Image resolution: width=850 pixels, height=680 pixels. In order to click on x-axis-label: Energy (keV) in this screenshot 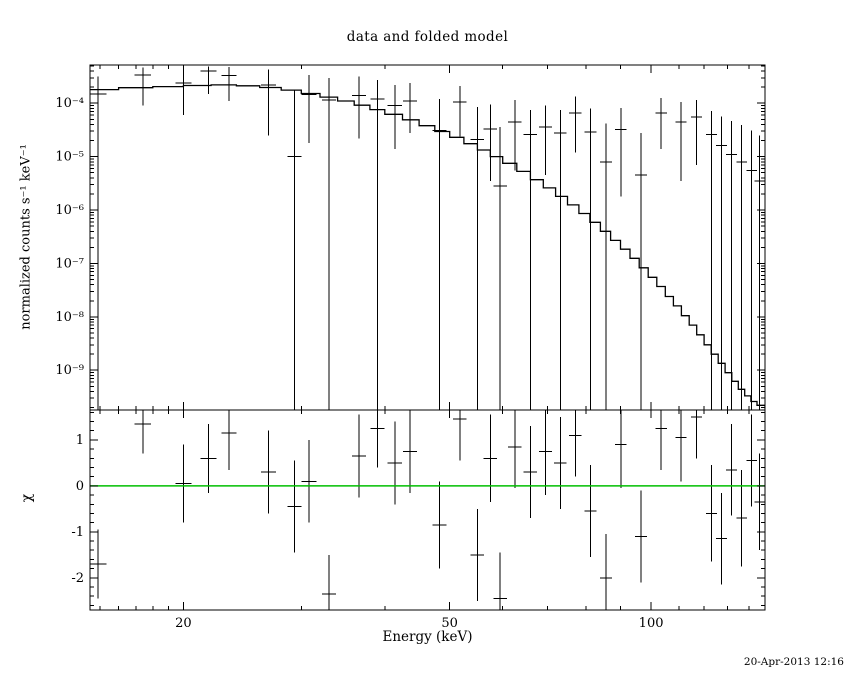, I will do `click(427, 637)`.